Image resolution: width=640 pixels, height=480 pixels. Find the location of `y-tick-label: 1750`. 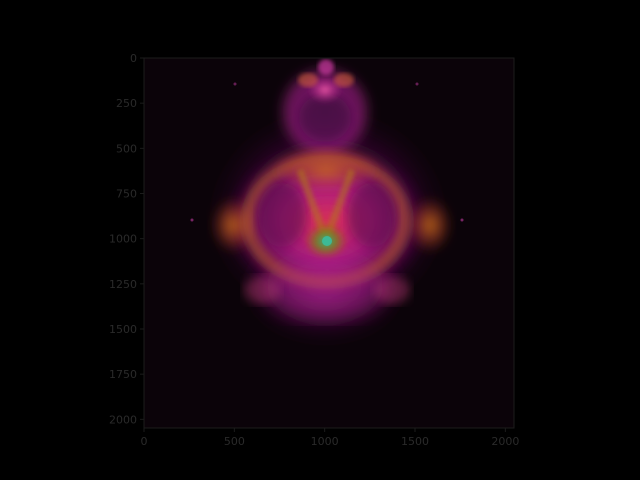

y-tick-label: 1750 is located at coordinates (123, 374).